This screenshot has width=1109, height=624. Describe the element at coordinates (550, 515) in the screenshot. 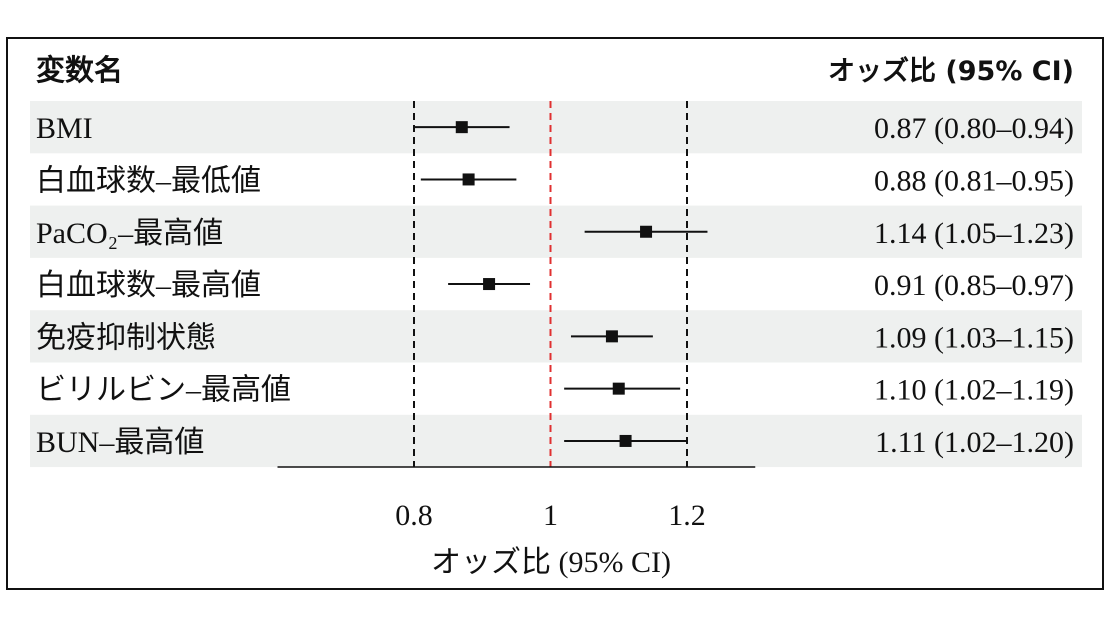

I see `x-tick-label: 1` at that location.